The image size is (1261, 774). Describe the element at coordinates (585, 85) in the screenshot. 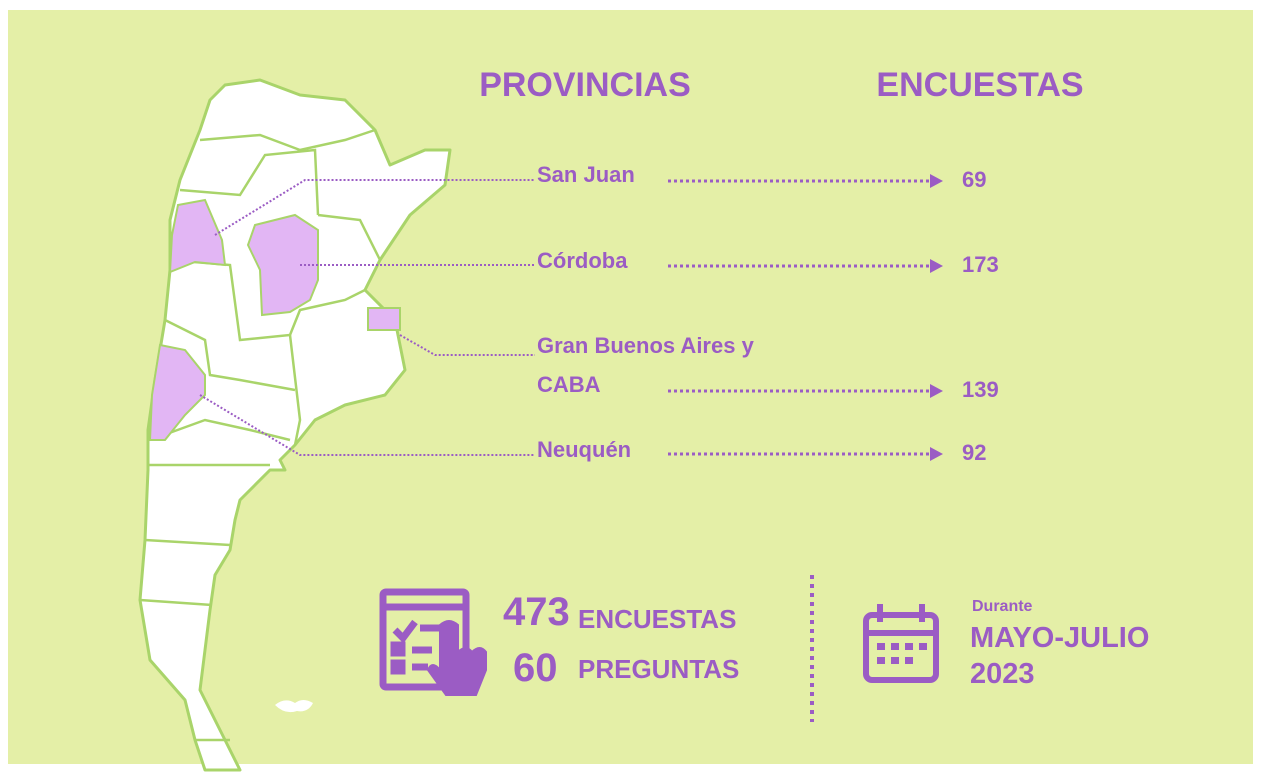

I see `provinces-header: PROVINCIAS` at that location.